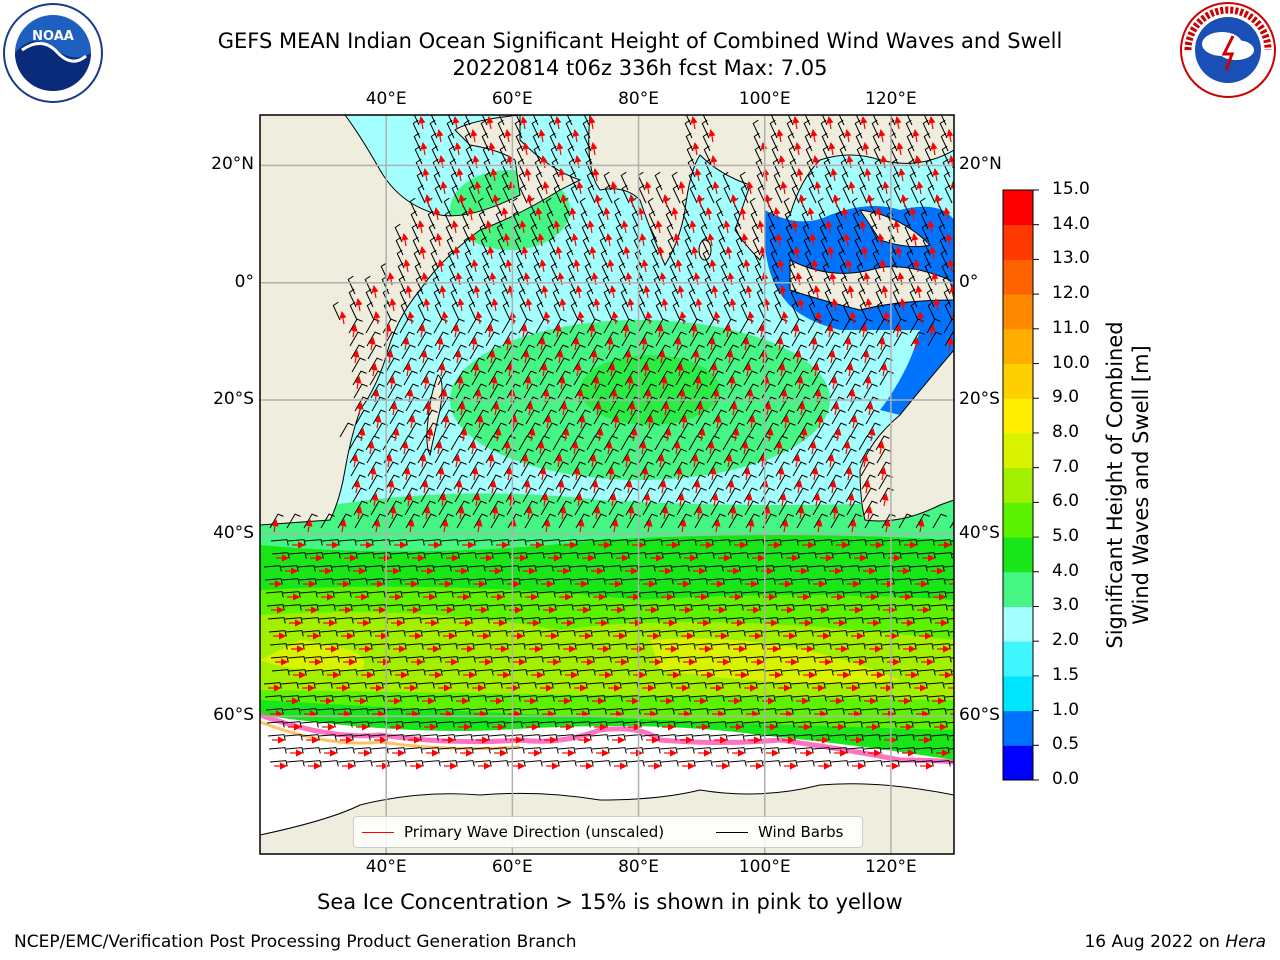 Image resolution: width=1280 pixels, height=960 pixels. I want to click on colorbar-segment, so click(1018, 728).